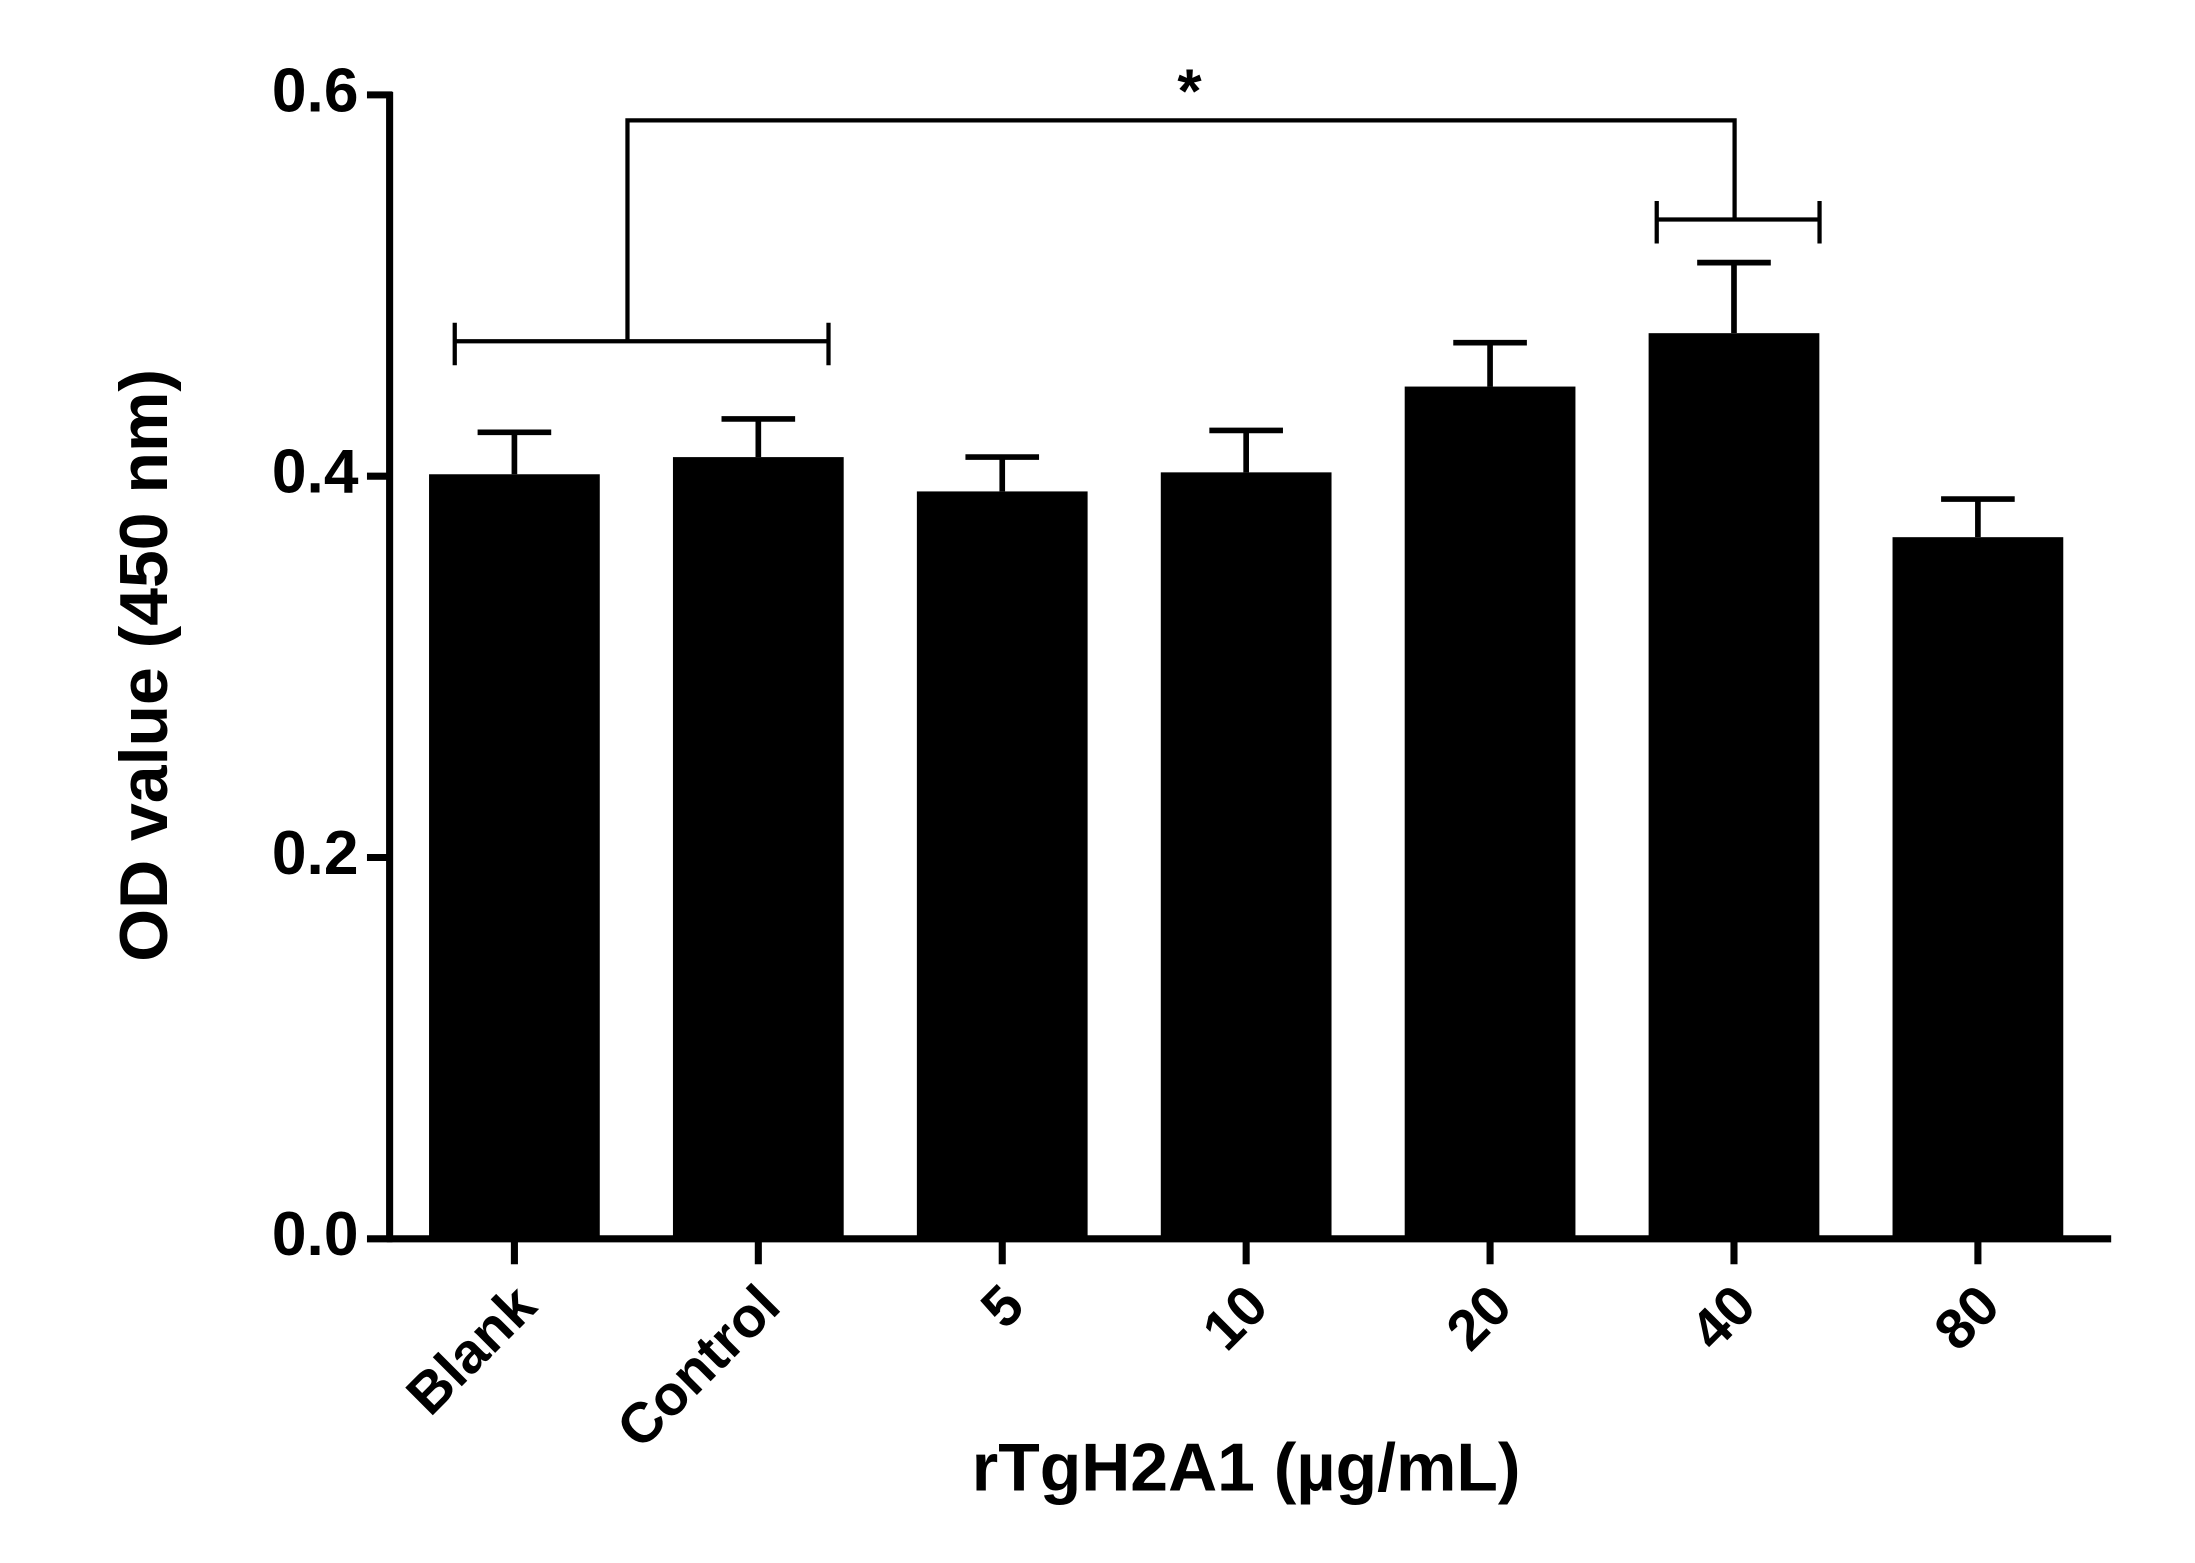  Describe the element at coordinates (144, 665) in the screenshot. I see `y-axis-title: OD value (450 nm)` at that location.